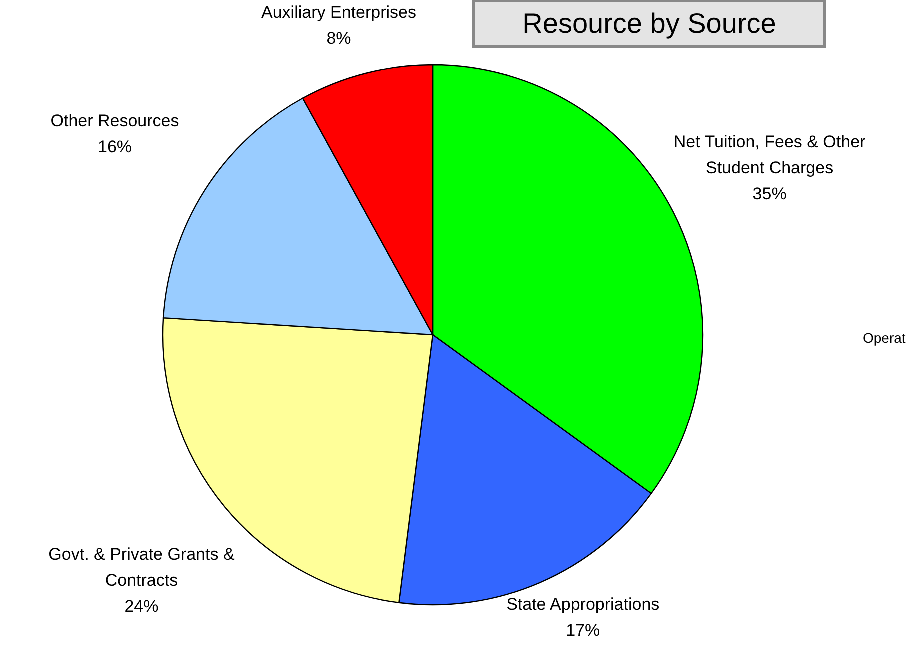 The height and width of the screenshot is (666, 918). I want to click on data-label: 8%, so click(339, 38).